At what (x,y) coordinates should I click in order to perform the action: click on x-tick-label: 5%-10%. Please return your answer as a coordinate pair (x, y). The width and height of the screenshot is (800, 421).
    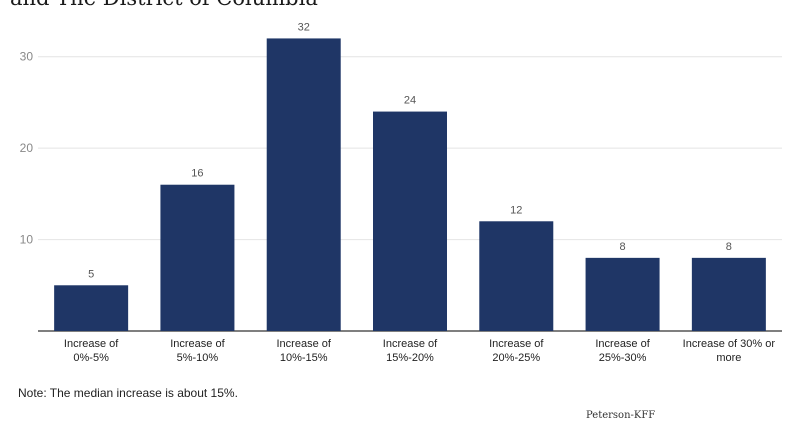
    Looking at the image, I should click on (198, 358).